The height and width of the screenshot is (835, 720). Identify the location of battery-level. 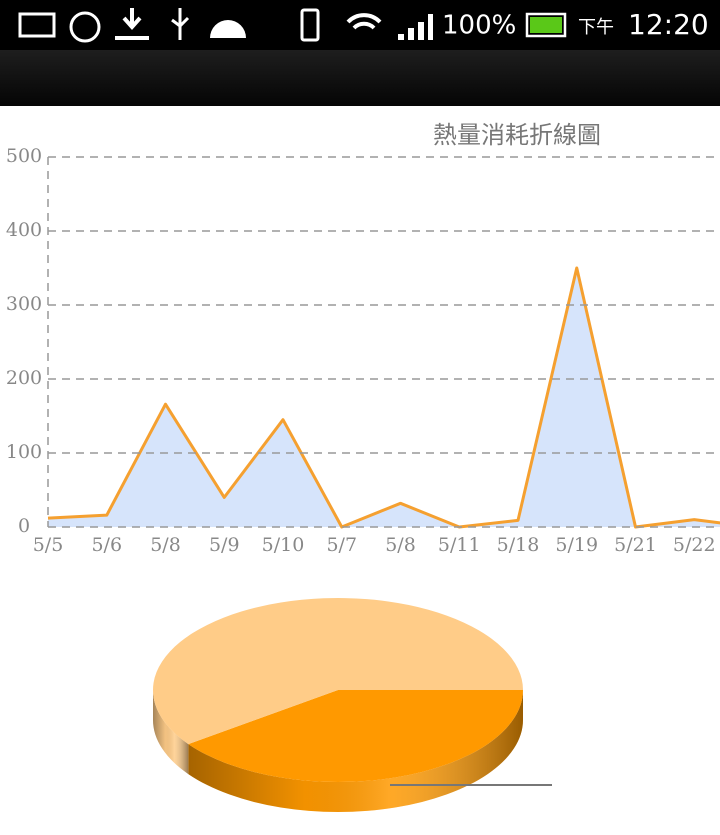
(546, 25).